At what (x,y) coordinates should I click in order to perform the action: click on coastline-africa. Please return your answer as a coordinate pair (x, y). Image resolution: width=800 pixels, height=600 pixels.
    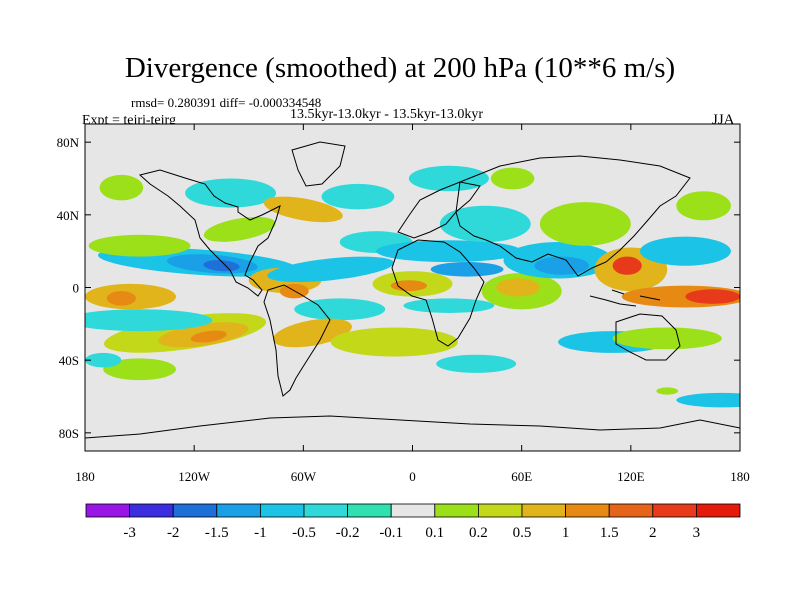
    Looking at the image, I should click on (438, 293).